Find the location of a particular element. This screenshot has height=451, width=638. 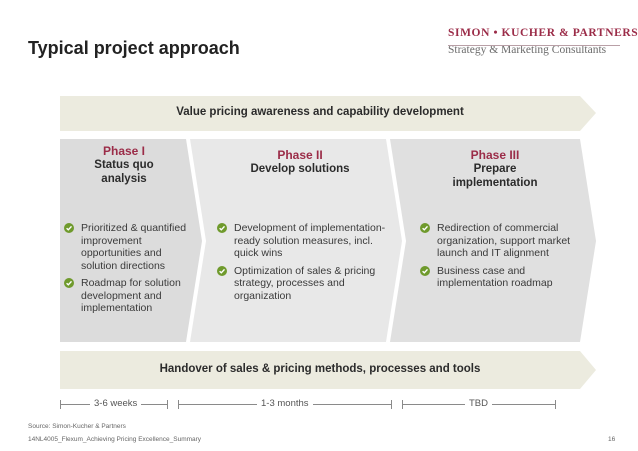

phase-1-label: Phase I is located at coordinates (124, 151).